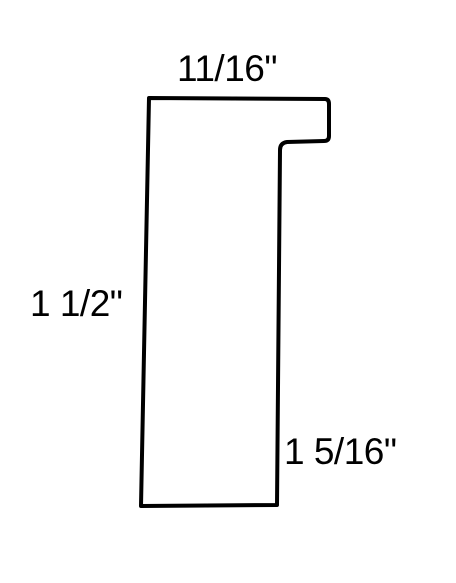  I want to click on top-width-dimension-label: 11/16", so click(227, 68).